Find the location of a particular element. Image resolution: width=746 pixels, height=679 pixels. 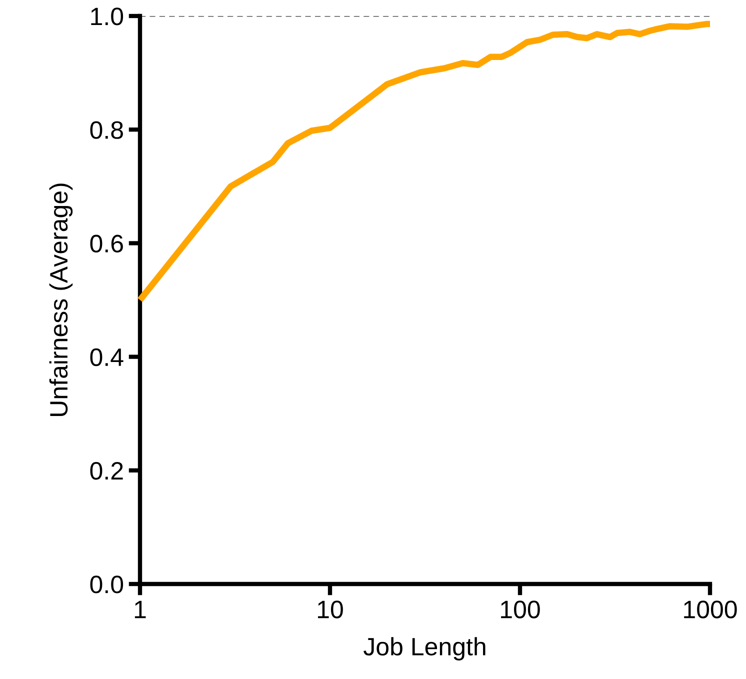

x-tick-label: 1 is located at coordinates (140, 609).